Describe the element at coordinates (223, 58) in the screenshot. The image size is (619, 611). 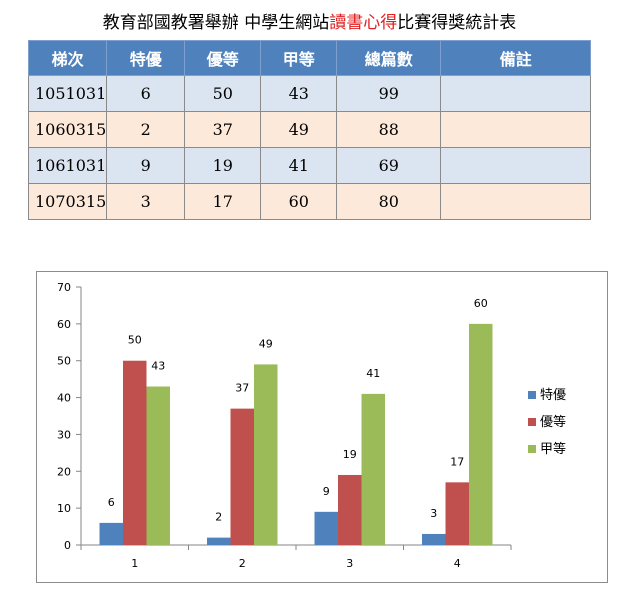
I see `header-excellence: 優等` at that location.